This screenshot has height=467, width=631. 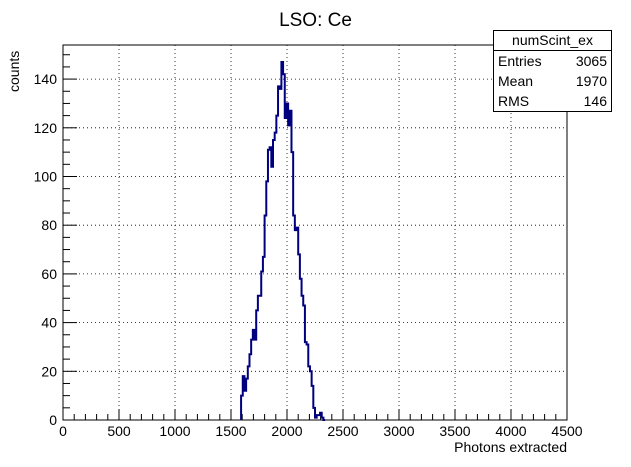 What do you see at coordinates (398, 431) in the screenshot?
I see `x-tick-label: 3000` at bounding box center [398, 431].